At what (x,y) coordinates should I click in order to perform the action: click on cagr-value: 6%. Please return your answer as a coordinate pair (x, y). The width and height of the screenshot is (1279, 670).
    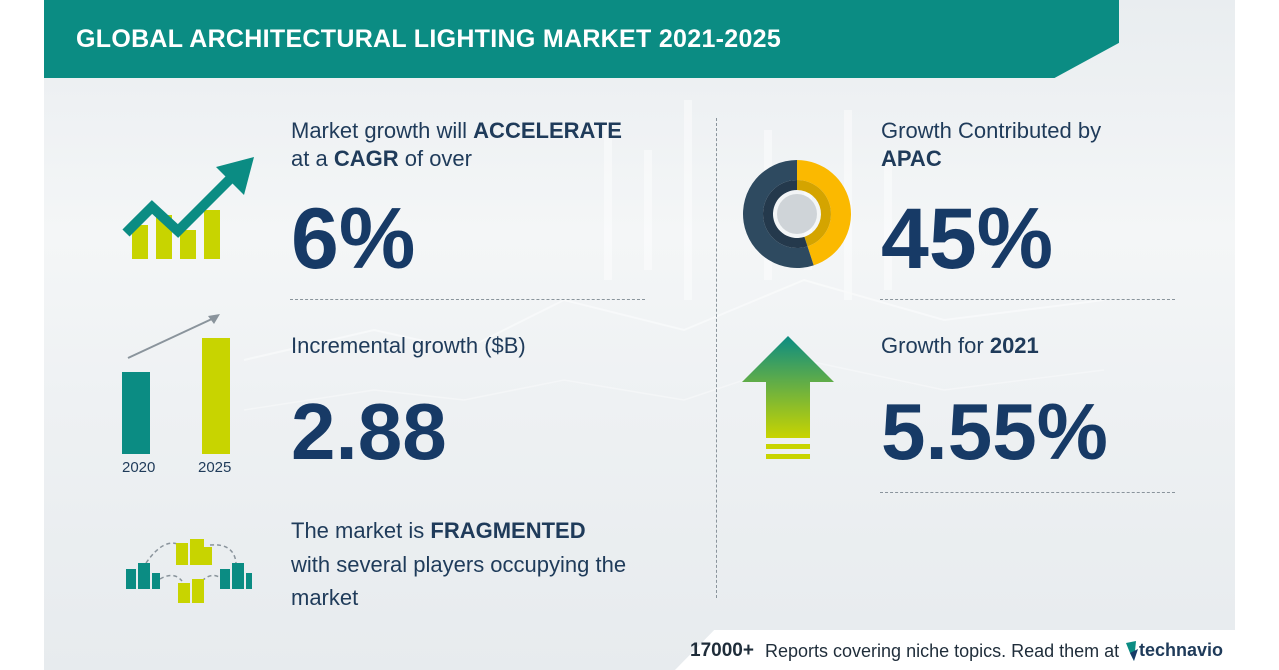
    Looking at the image, I should click on (353, 239).